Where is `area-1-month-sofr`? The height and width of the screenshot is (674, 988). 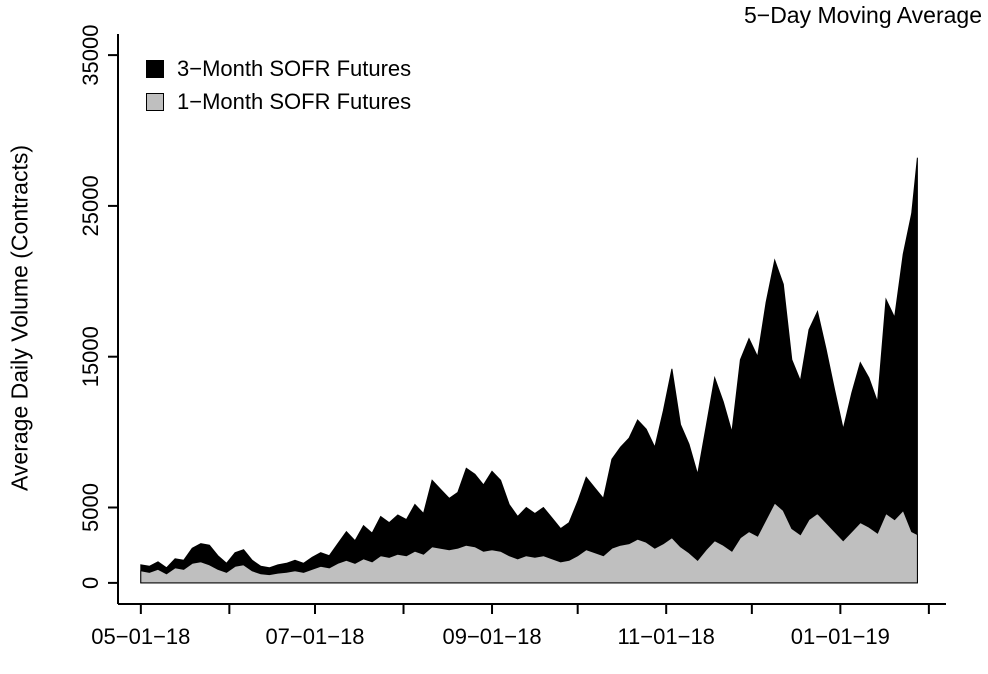
area-1-month-sofr is located at coordinates (529, 543).